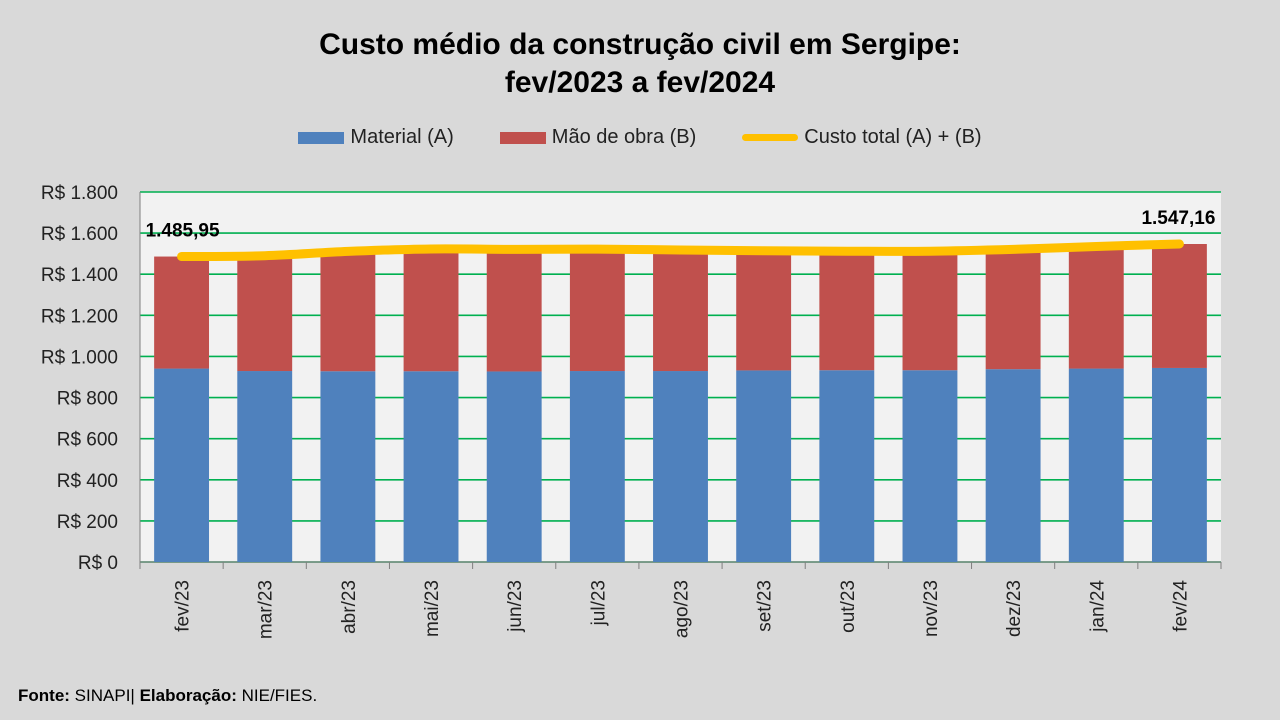  Describe the element at coordinates (79, 234) in the screenshot. I see `y-tick-label: R$ 1.600` at that location.